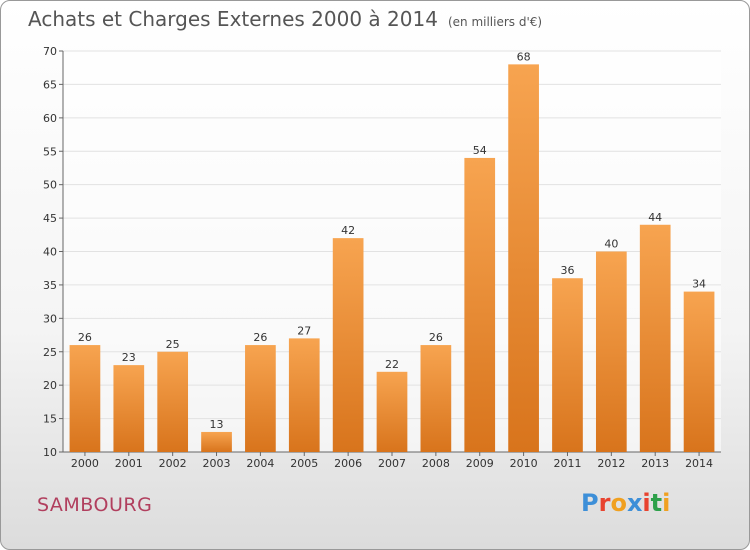 The width and height of the screenshot is (750, 550). I want to click on x-tick-label: 2010, so click(524, 463).